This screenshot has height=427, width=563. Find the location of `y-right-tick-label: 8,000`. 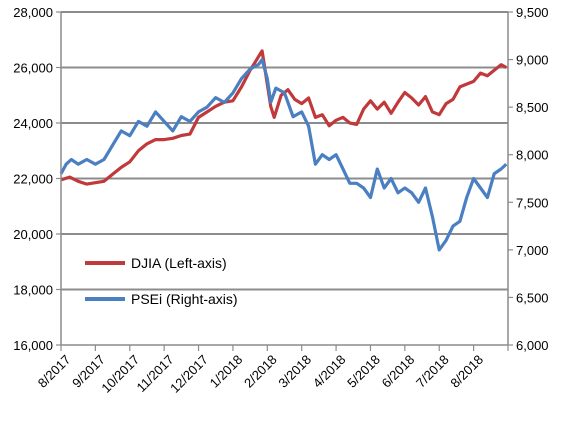

y-right-tick-label: 8,000 is located at coordinates (532, 155).